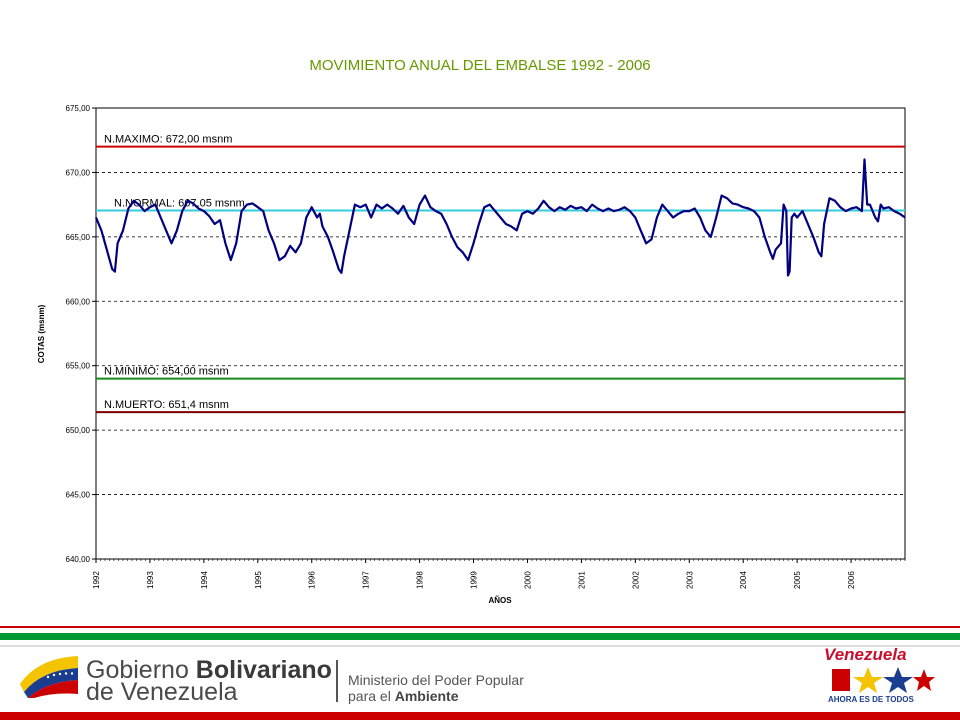 The image size is (960, 720). What do you see at coordinates (635, 580) in the screenshot?
I see `x-tick-label: 2002` at bounding box center [635, 580].